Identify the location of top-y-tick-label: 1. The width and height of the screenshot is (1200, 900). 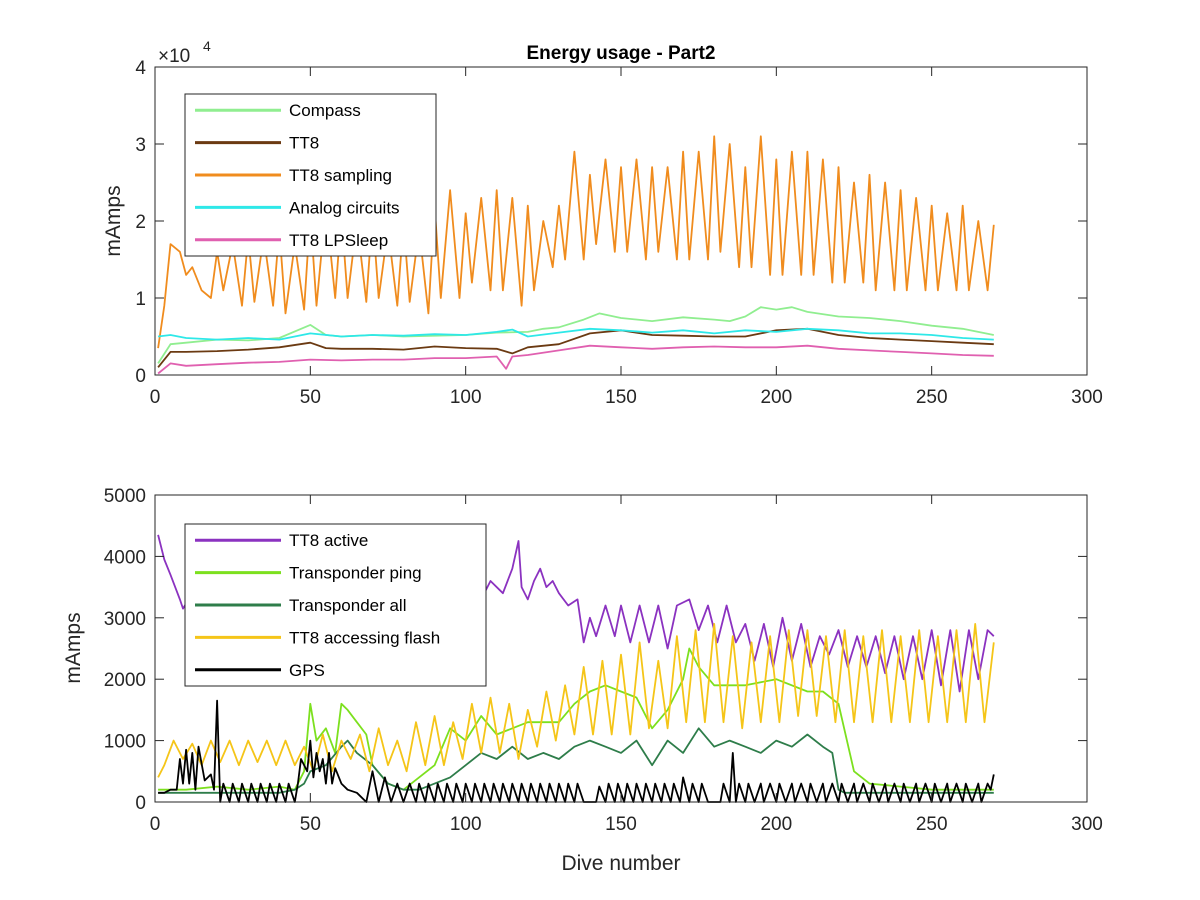
(140, 299).